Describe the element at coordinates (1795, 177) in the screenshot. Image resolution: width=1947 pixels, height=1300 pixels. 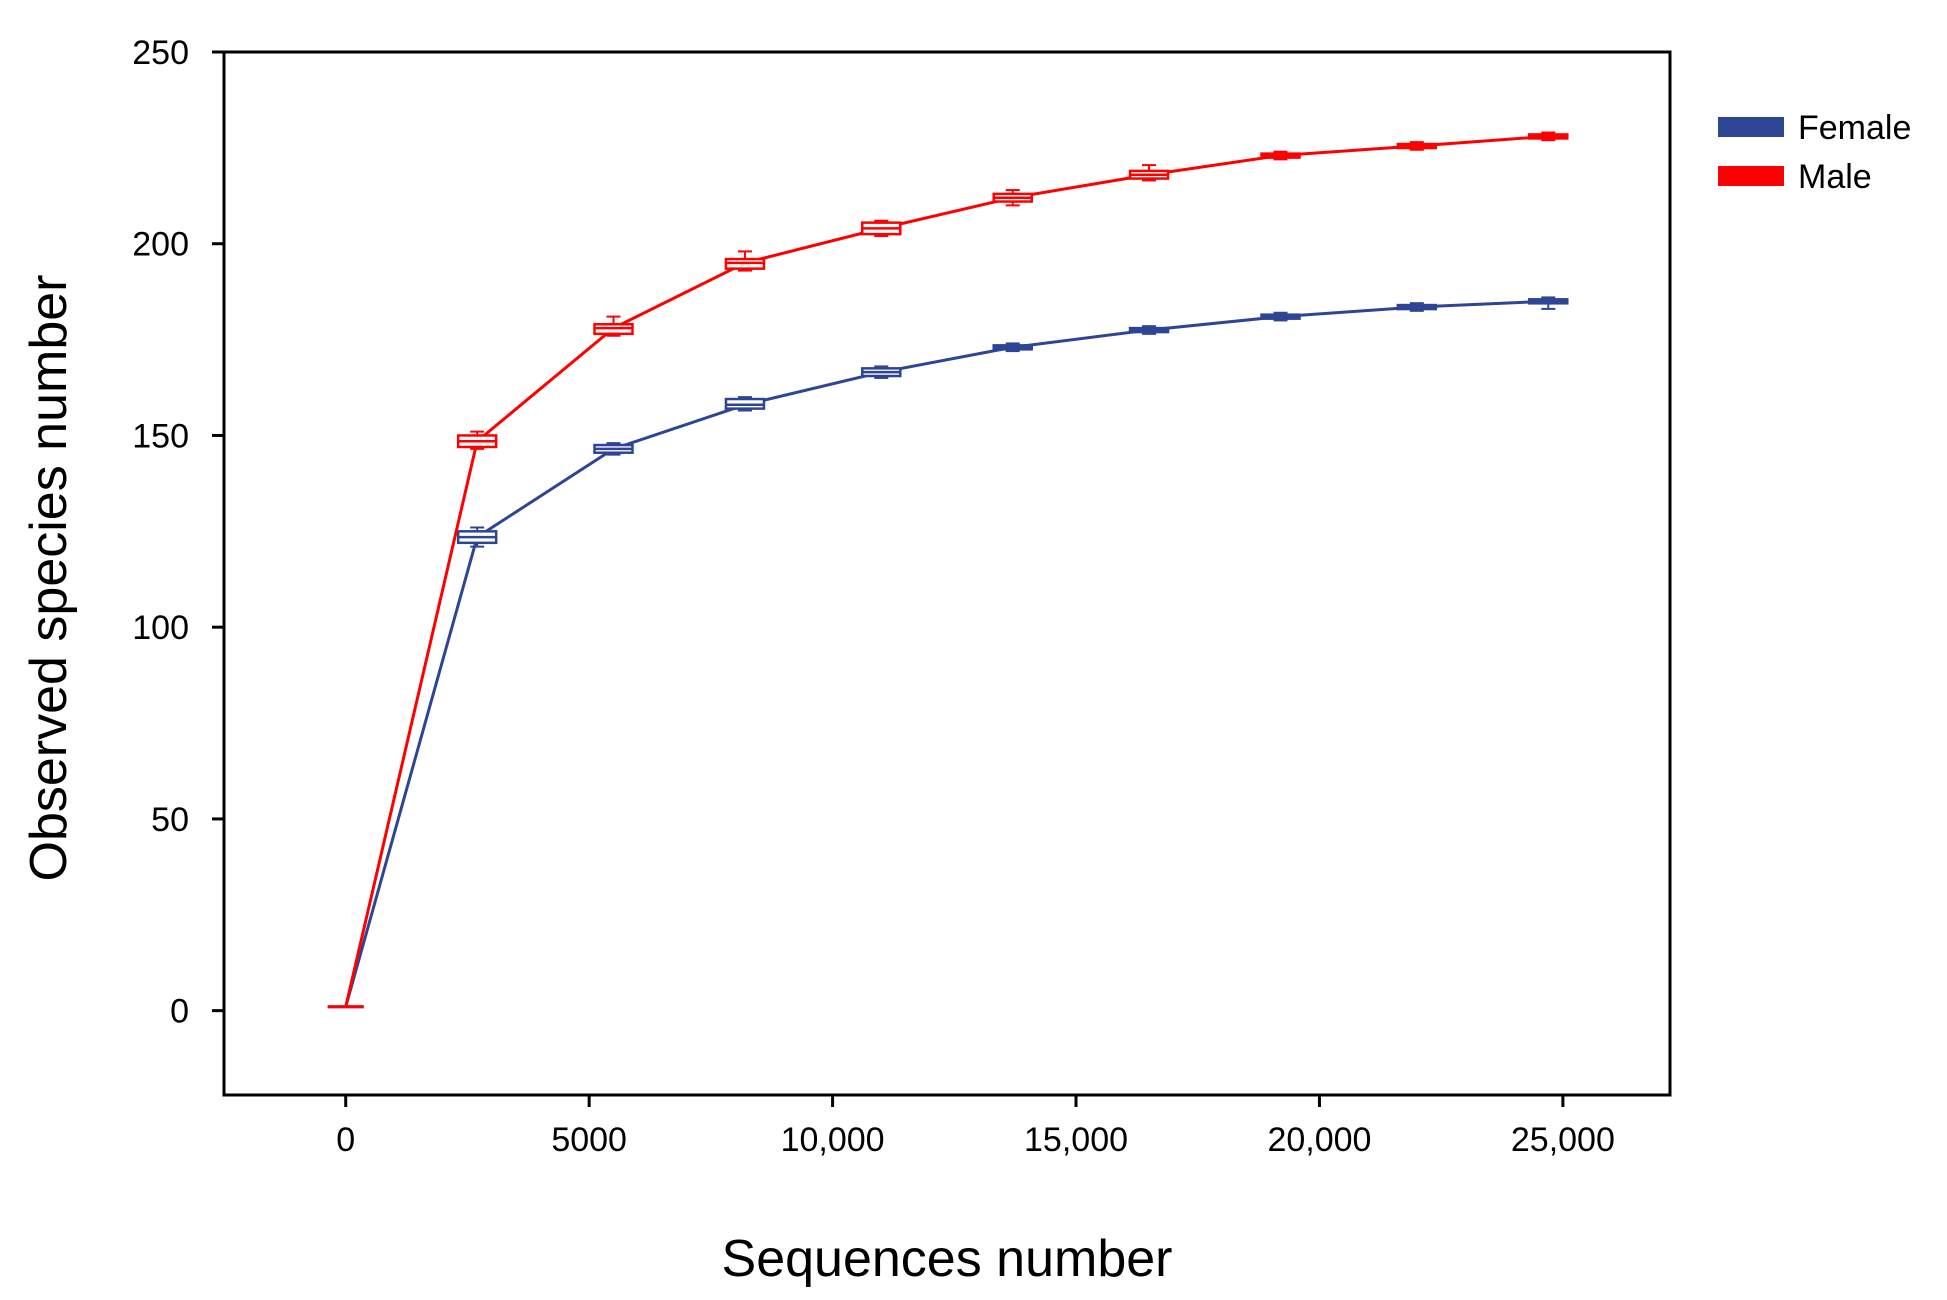
I see `legend-item-male: Male` at that location.